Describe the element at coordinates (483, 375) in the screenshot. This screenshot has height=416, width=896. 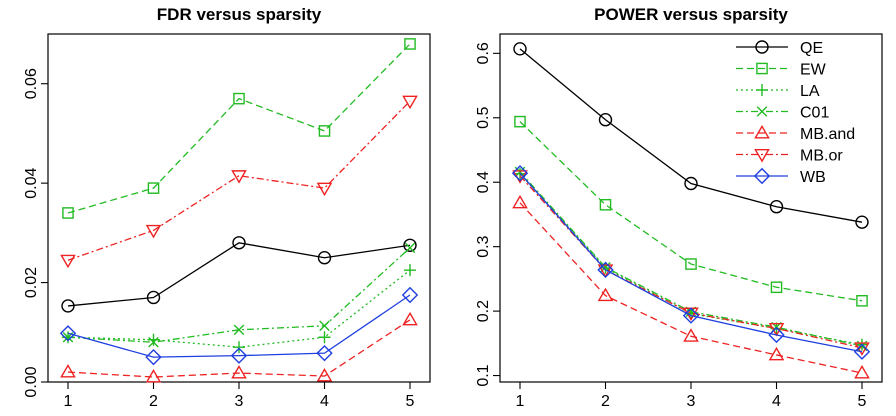
I see `y-tick-label: 0.1` at that location.